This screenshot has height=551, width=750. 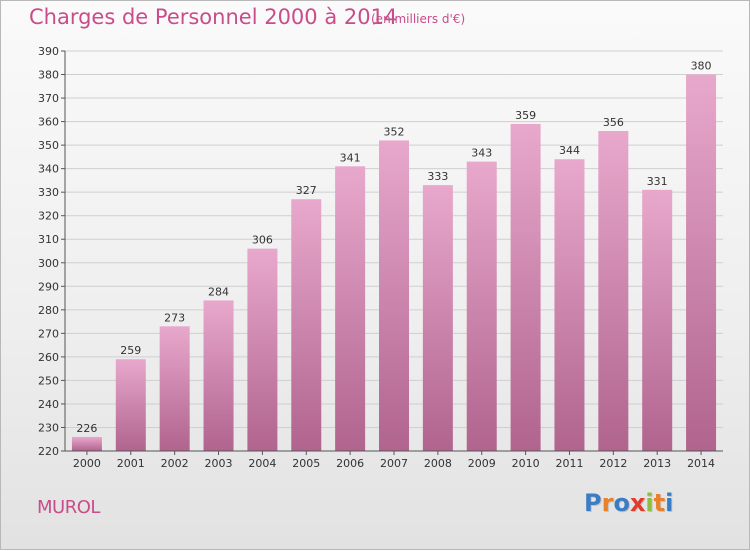 I want to click on y-tick-label: 300, so click(x=48, y=263).